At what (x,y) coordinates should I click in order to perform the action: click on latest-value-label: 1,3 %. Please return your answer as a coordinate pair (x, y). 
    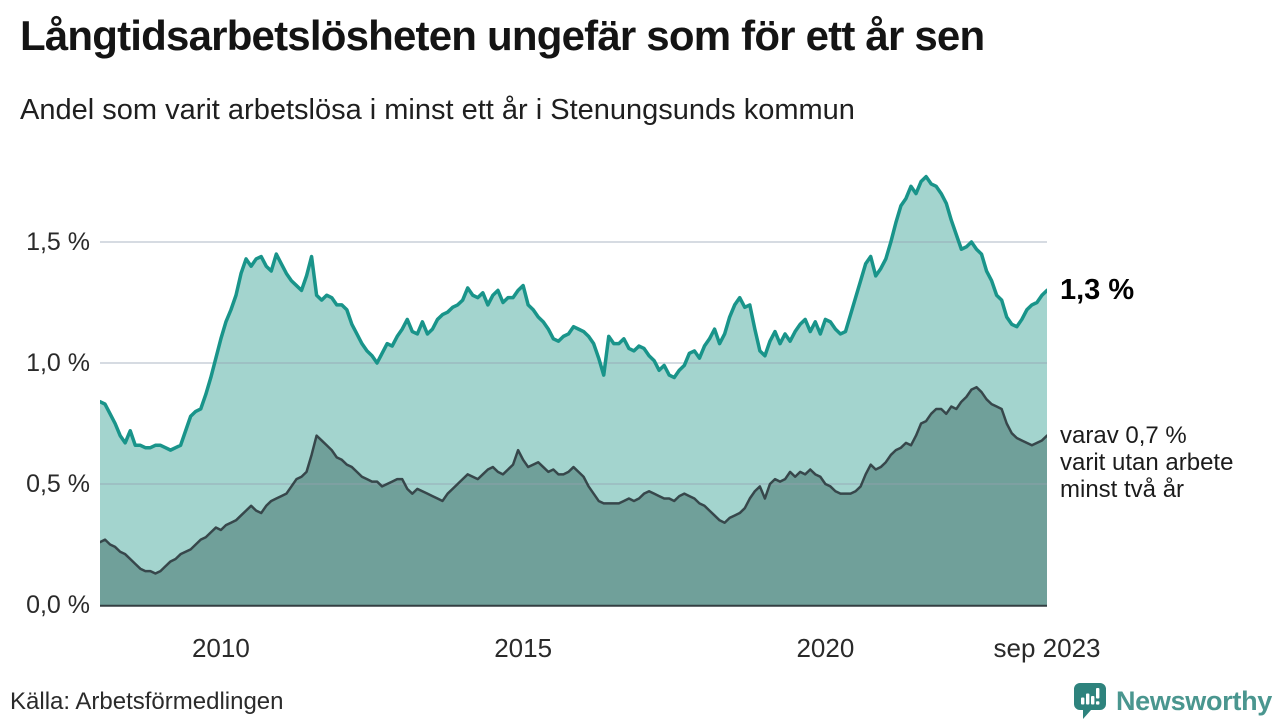
    Looking at the image, I should click on (1097, 290).